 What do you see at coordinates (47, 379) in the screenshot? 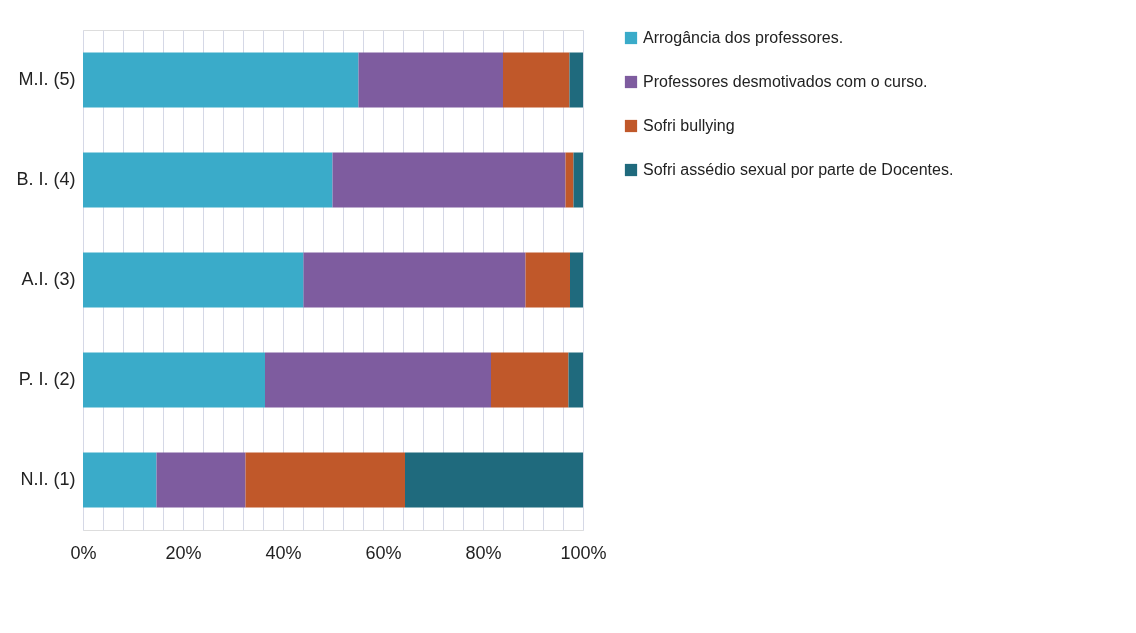
I see `y-tick-label: P. I. (2)` at bounding box center [47, 379].